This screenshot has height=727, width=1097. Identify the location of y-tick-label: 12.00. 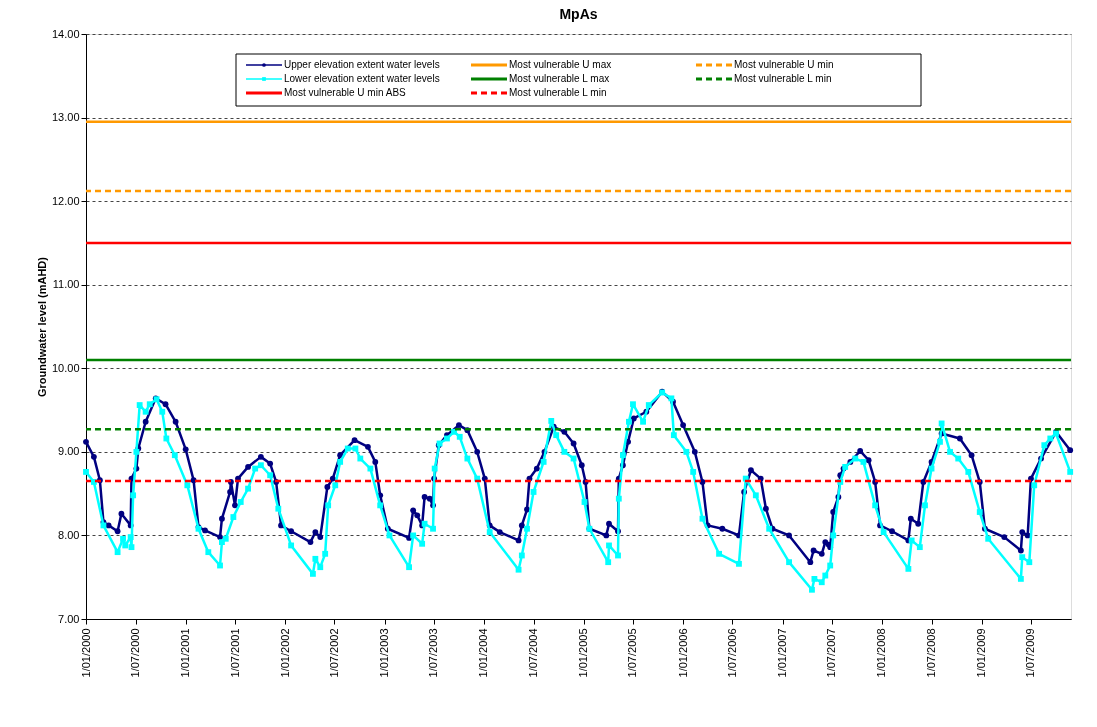
(65, 200).